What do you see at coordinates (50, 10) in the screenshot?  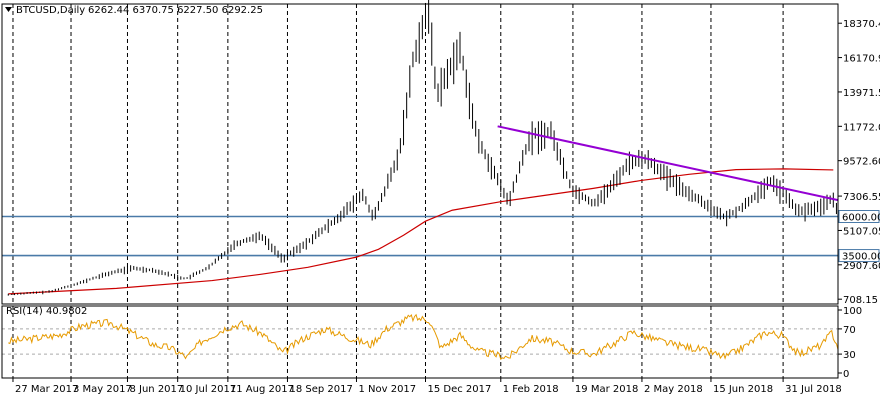 I see `symbol-label: BTCUSD,Daily` at bounding box center [50, 10].